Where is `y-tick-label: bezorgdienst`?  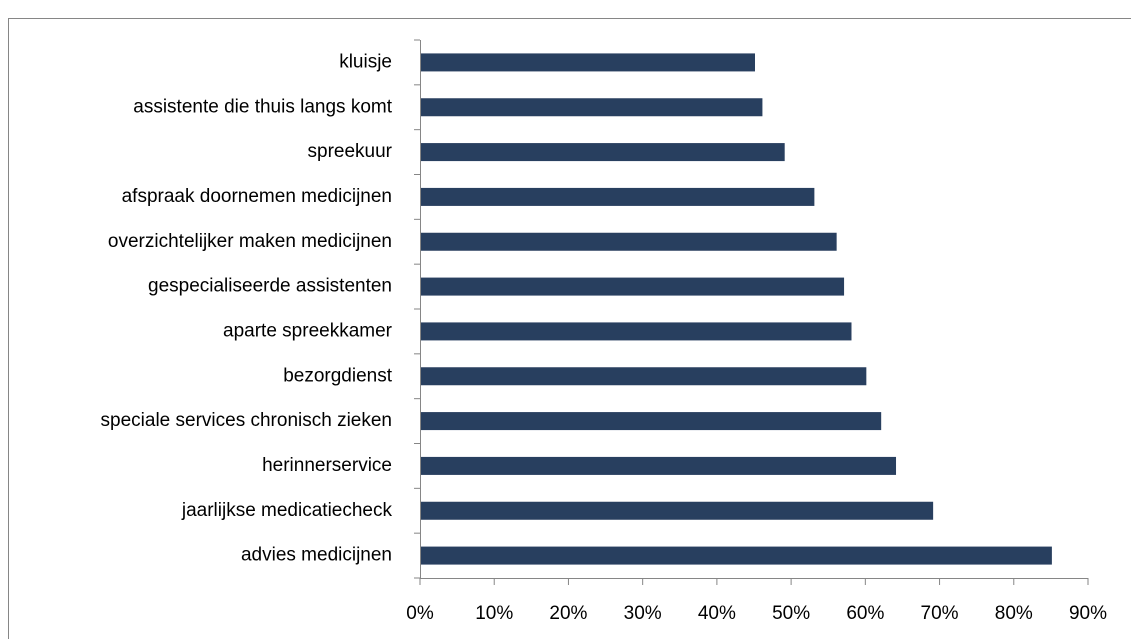
y-tick-label: bezorgdienst is located at coordinates (338, 375).